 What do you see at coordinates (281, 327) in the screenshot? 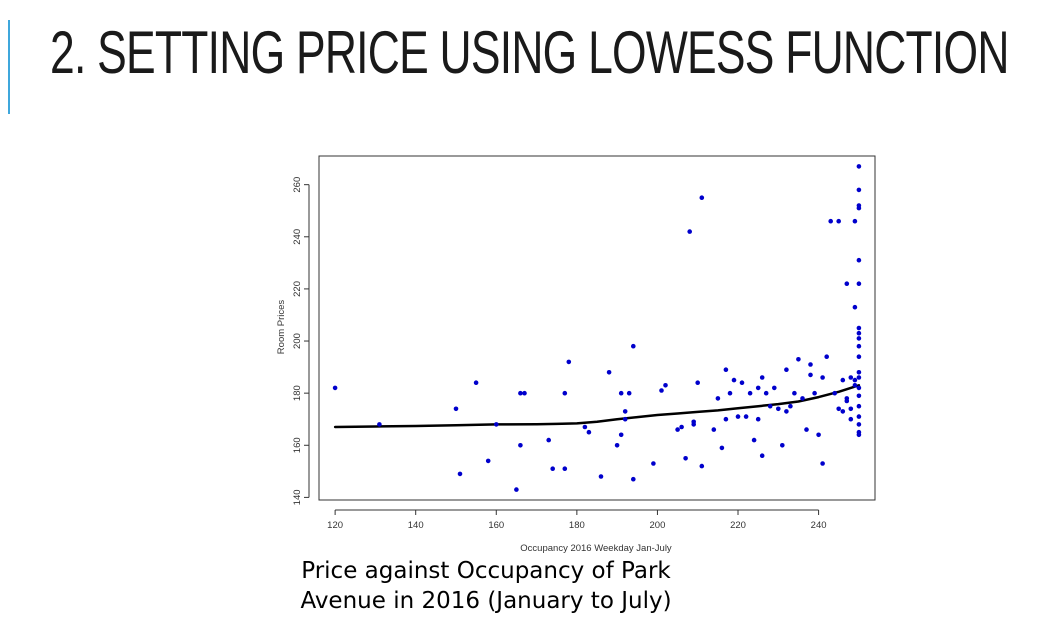
I see `y-axis-label: Room Prices` at bounding box center [281, 327].